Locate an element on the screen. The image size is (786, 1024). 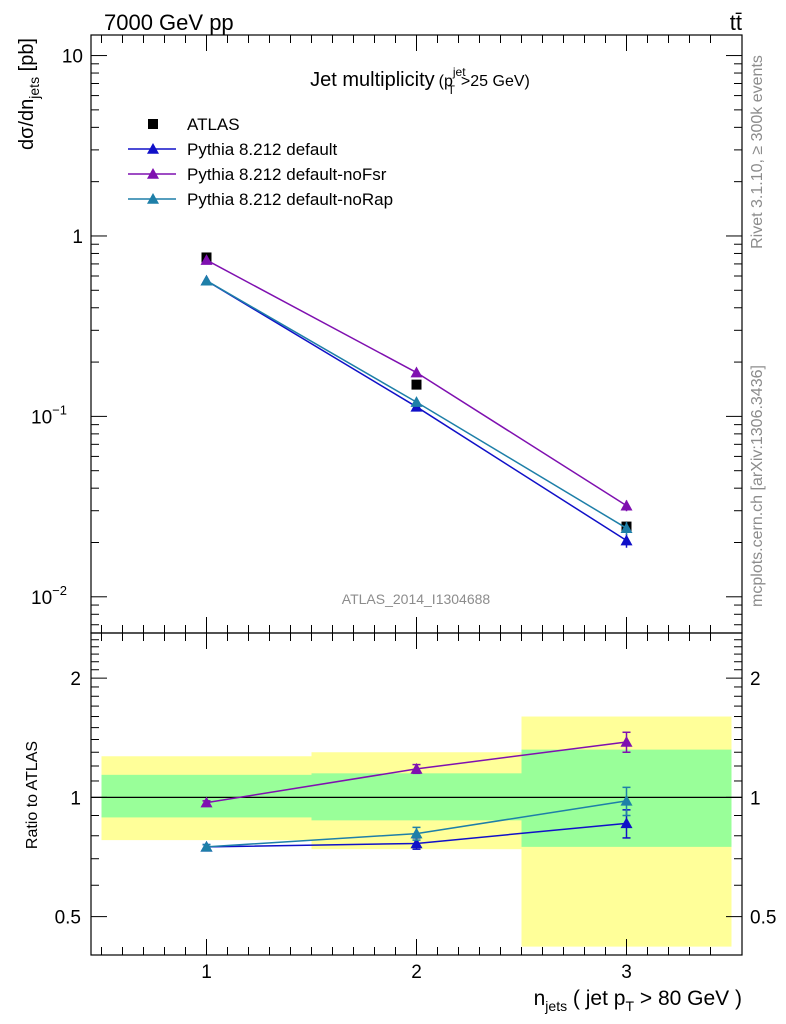
header-process-label: tt̄ is located at coordinates (736, 22).